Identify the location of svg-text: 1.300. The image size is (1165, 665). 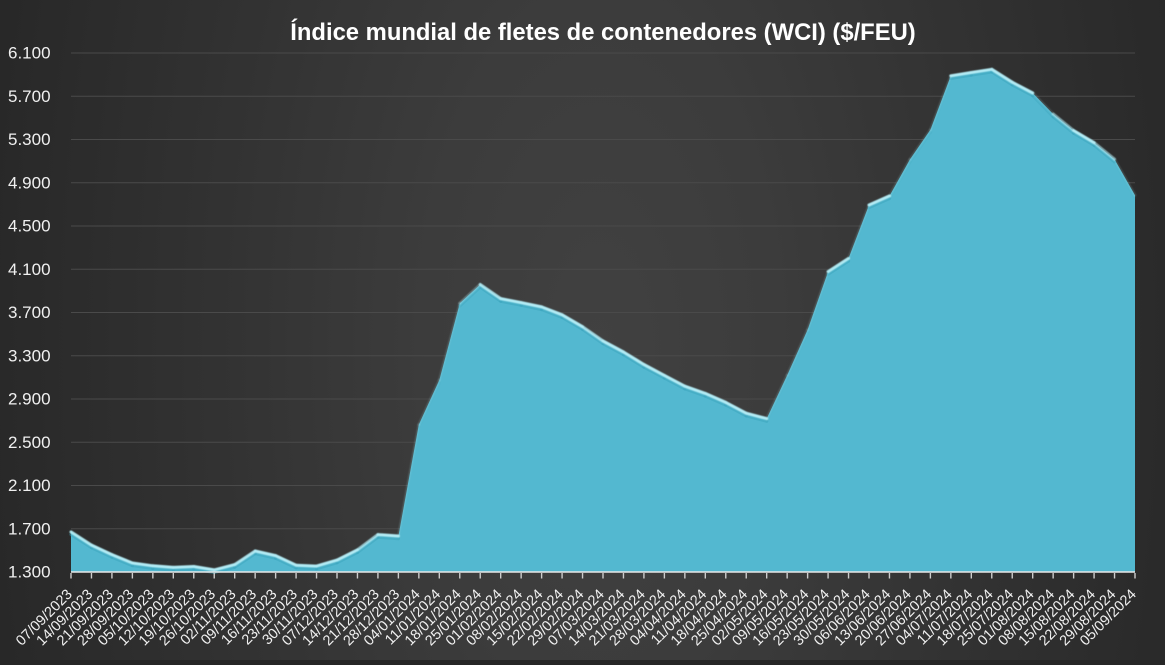
(29, 572).